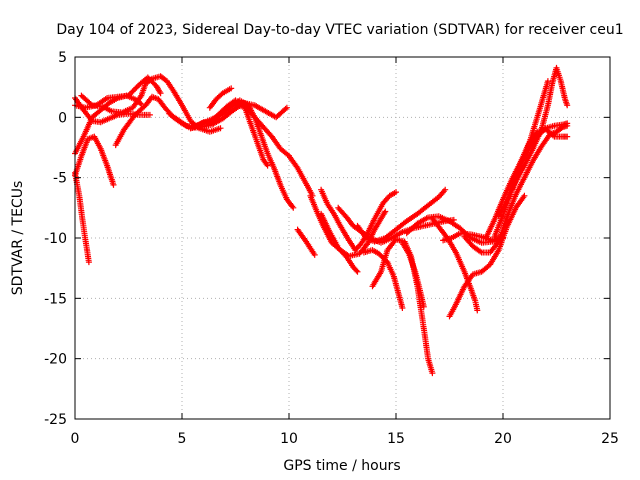 The image size is (640, 480). I want to click on x-tick-label: 25, so click(610, 439).